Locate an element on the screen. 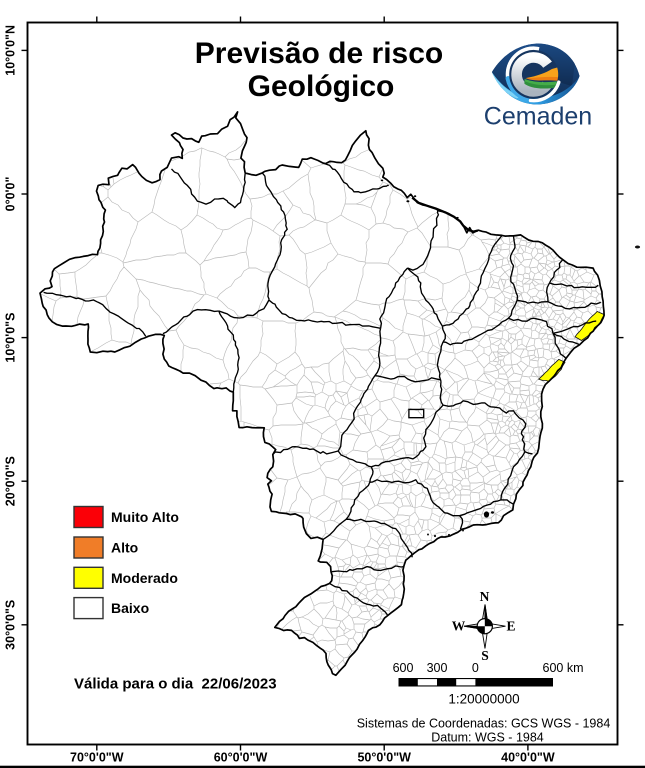 The height and width of the screenshot is (768, 645). svg-text: Baixo is located at coordinates (130, 608).